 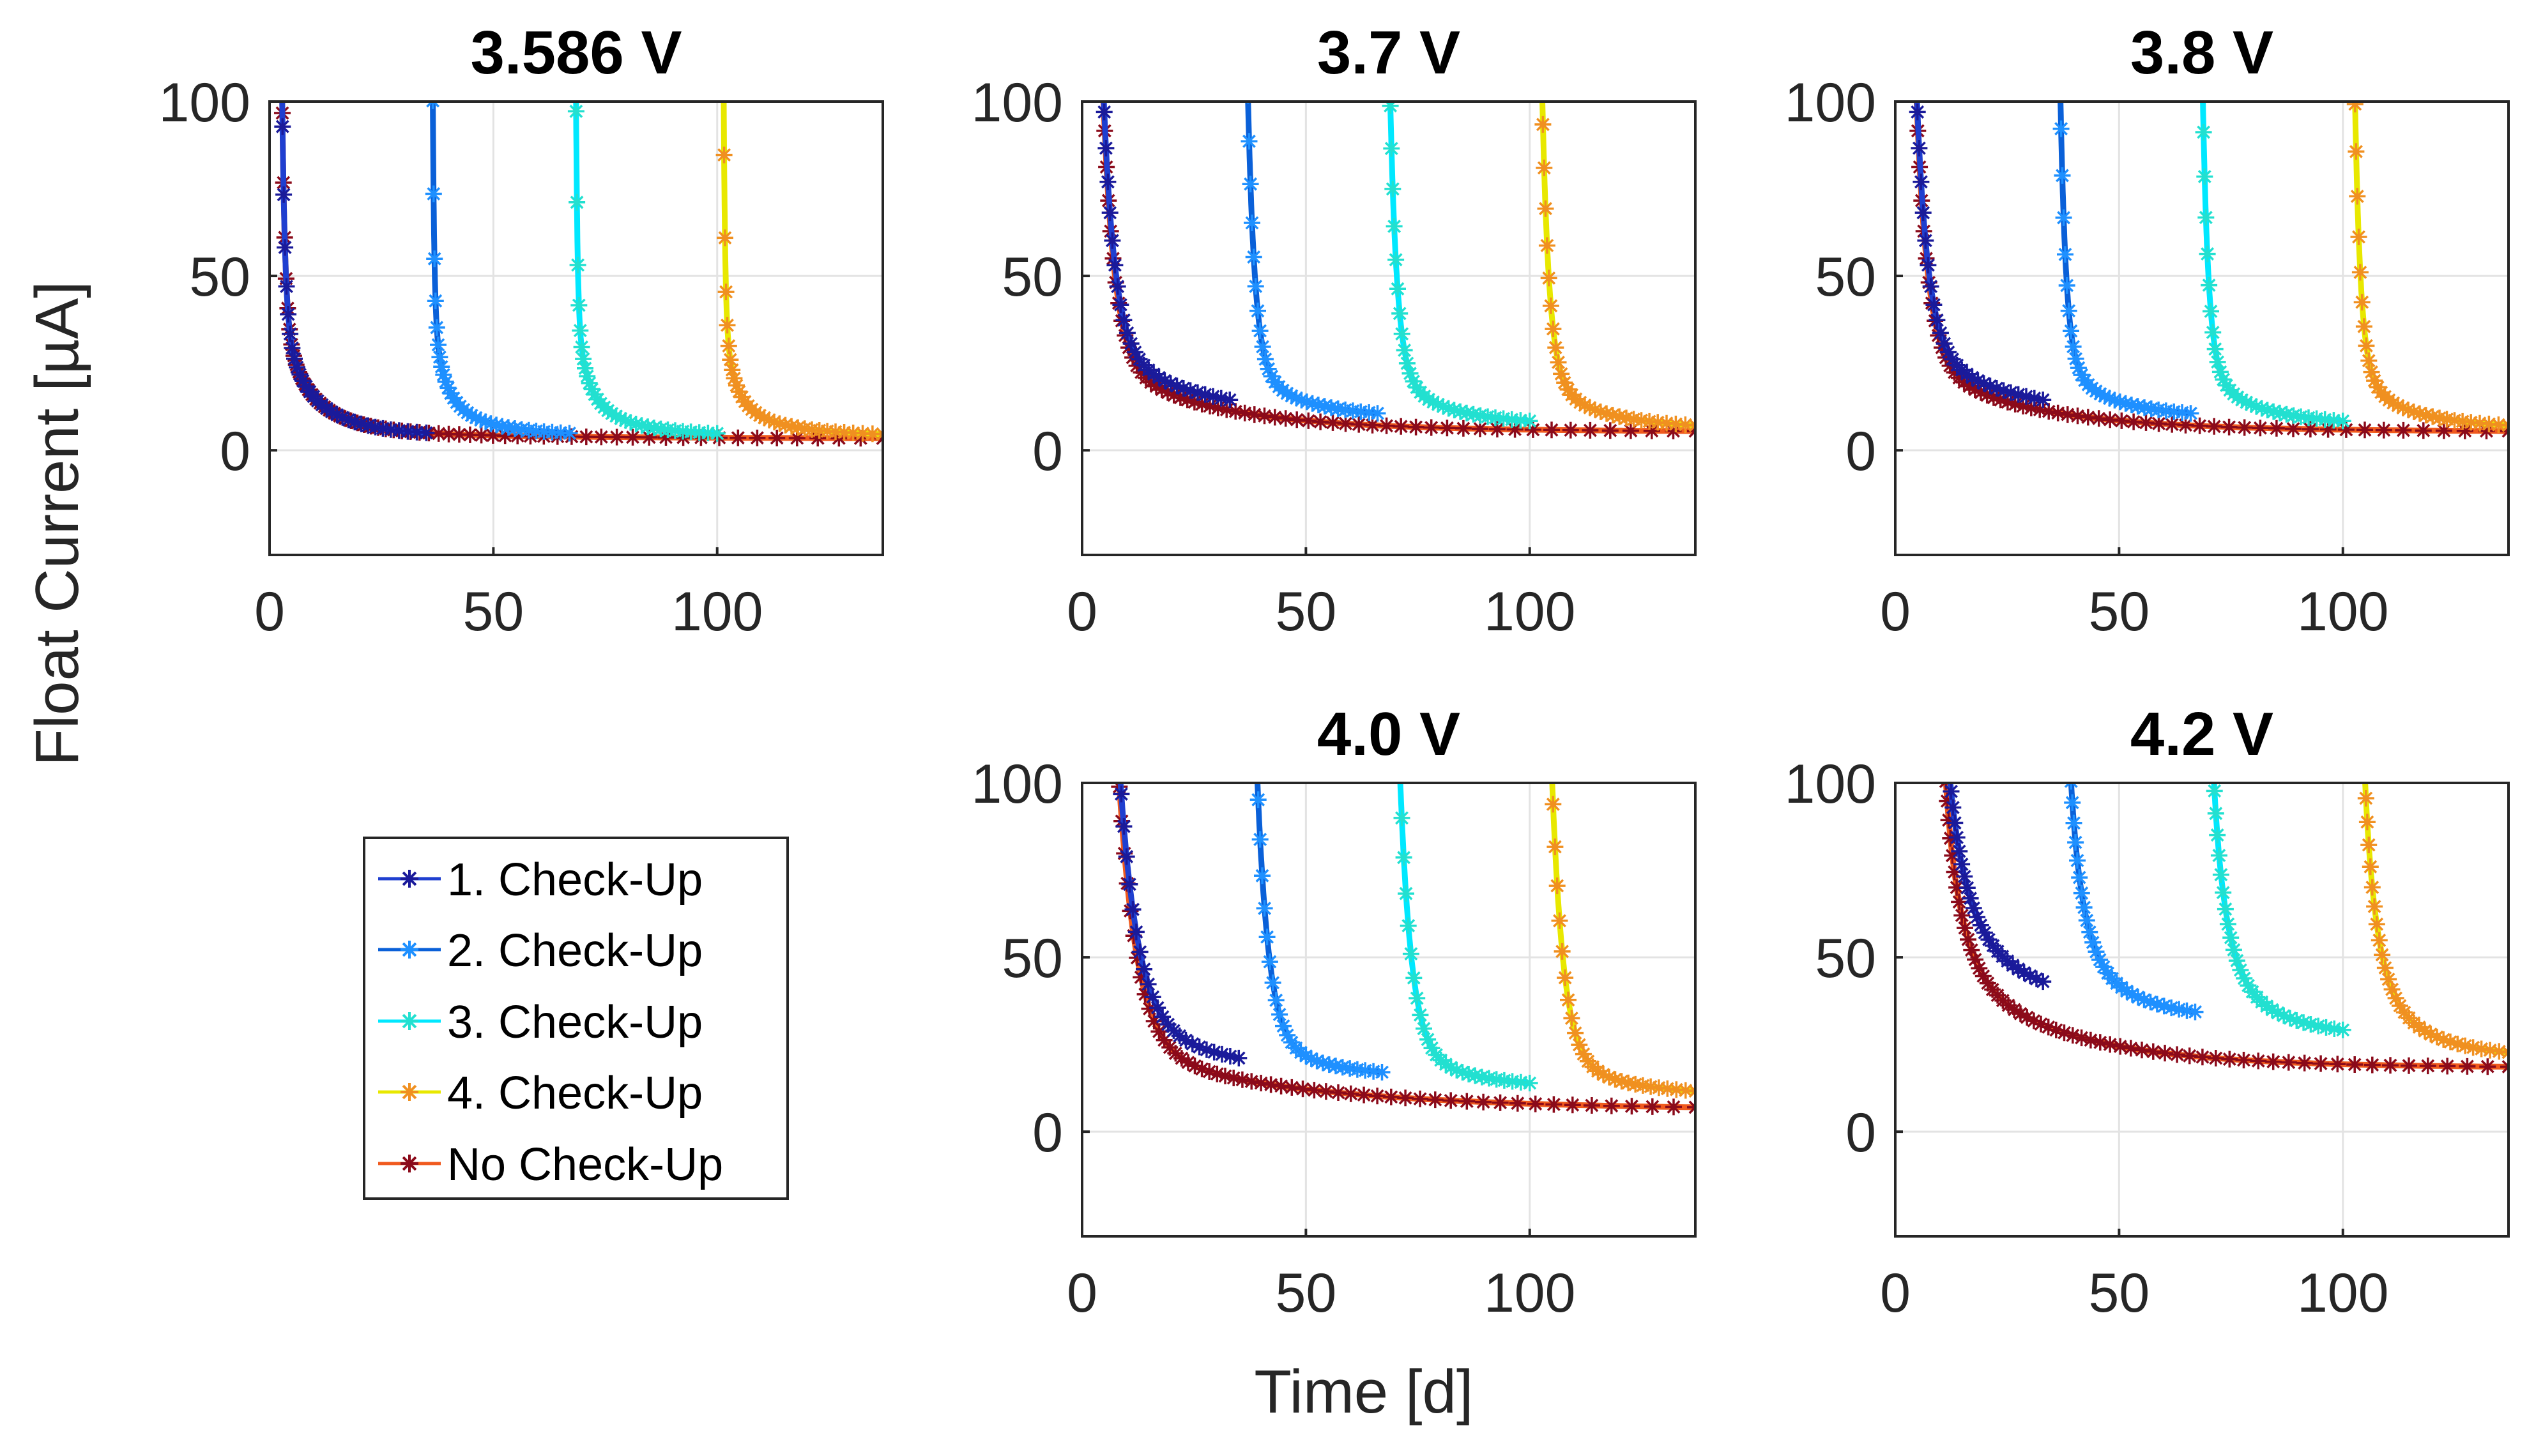 I want to click on panel-2-series-3-markers, so click(x=1460, y=266).